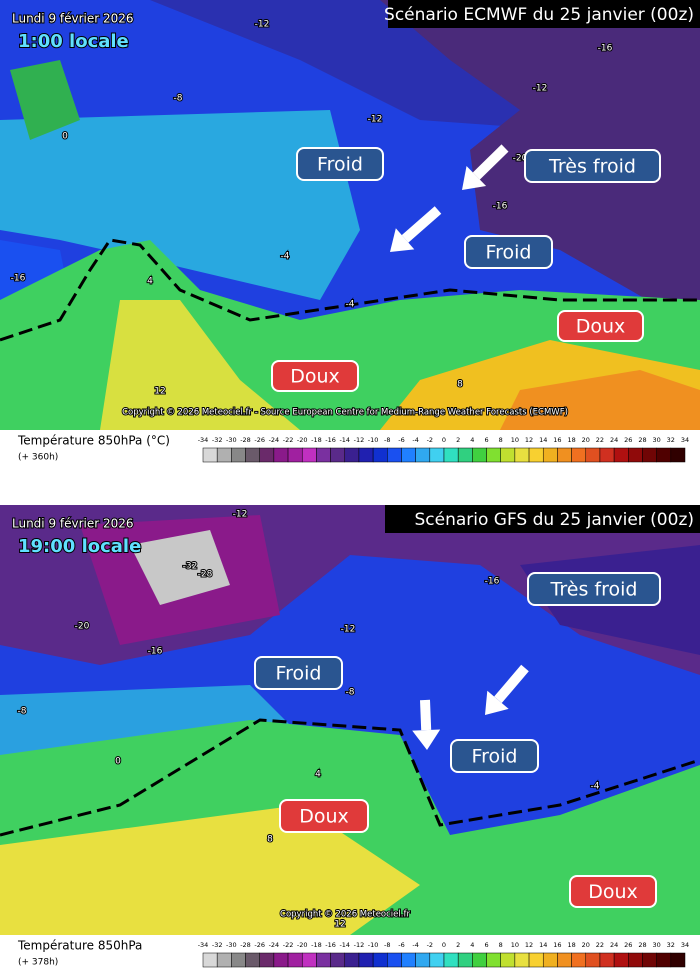  I want to click on scale-tick-label: 14, so click(543, 440).